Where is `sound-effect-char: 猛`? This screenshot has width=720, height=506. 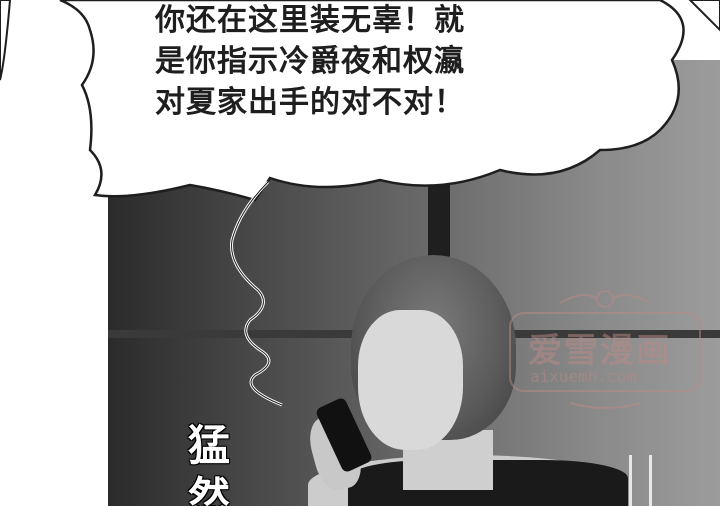 sound-effect-char: 猛 is located at coordinates (209, 445).